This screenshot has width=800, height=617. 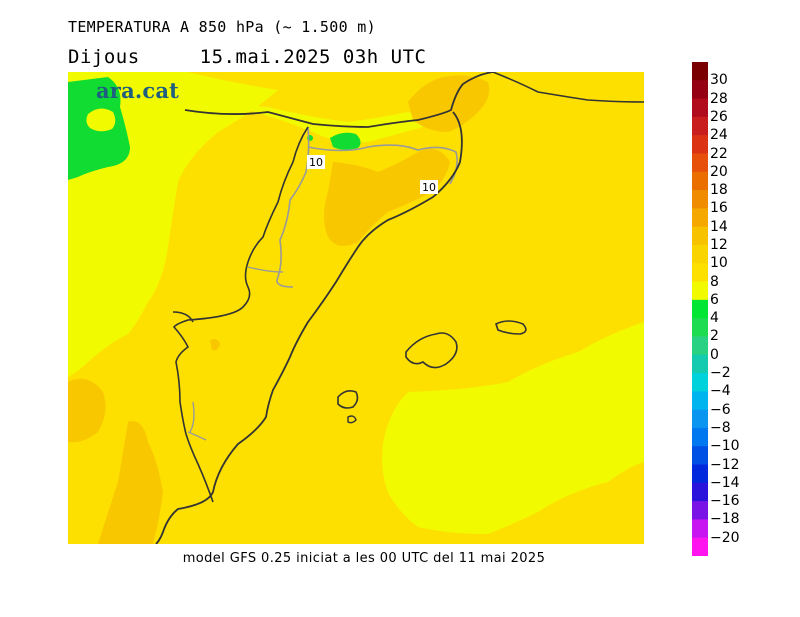 I want to click on legend-label: −16, so click(x=725, y=501).